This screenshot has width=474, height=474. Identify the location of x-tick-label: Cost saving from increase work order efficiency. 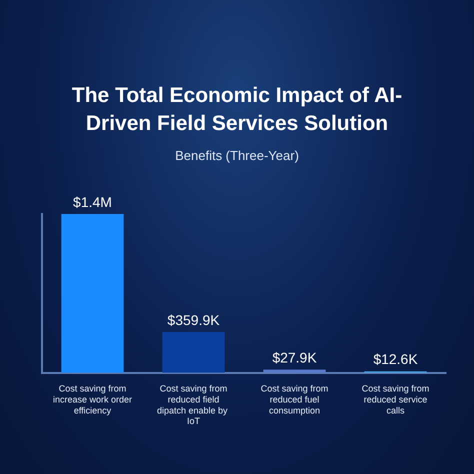
(92, 400).